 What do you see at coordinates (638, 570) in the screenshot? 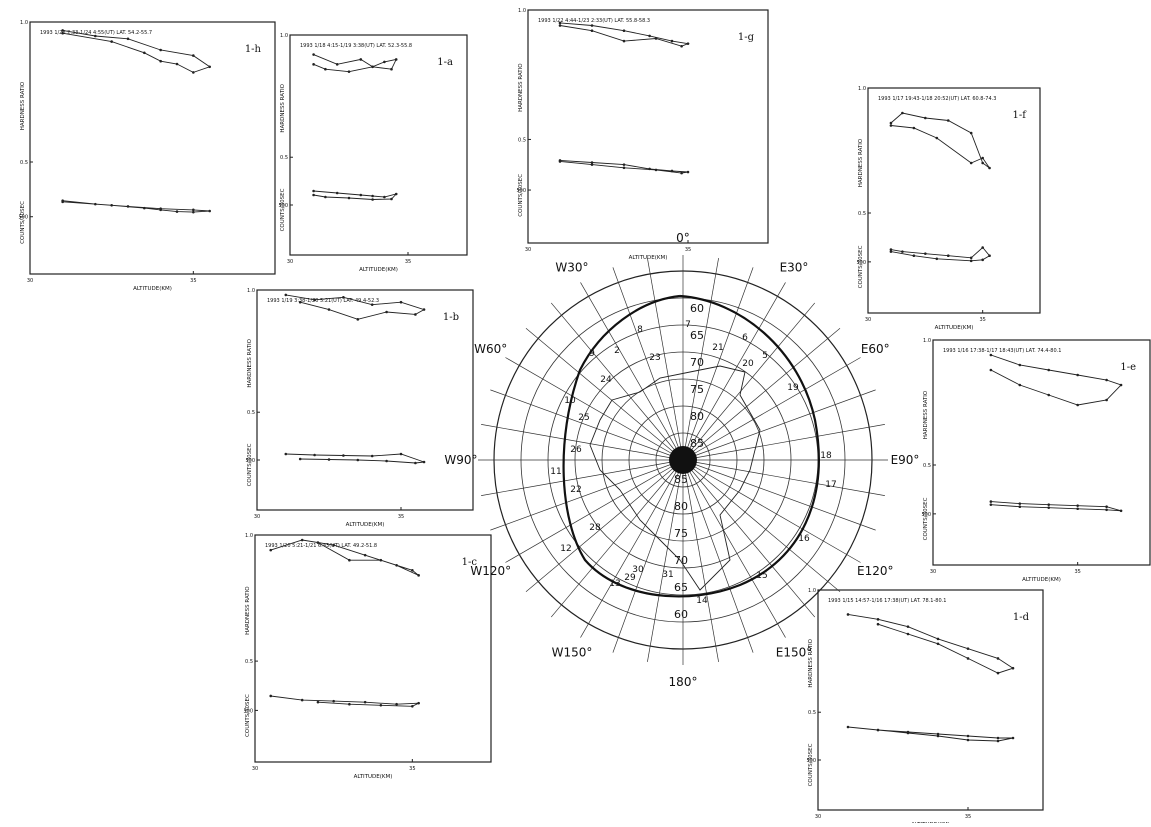
I see `track-label: 30` at bounding box center [638, 570].